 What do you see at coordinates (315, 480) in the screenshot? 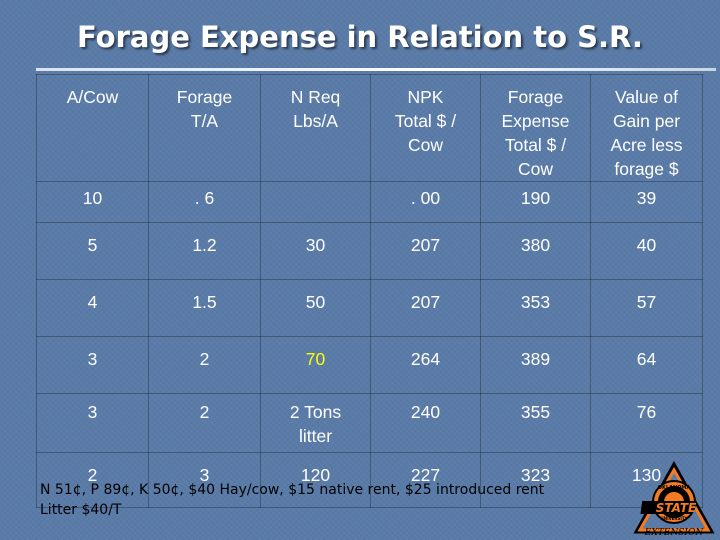
I see `table-cell: 120` at bounding box center [315, 480].